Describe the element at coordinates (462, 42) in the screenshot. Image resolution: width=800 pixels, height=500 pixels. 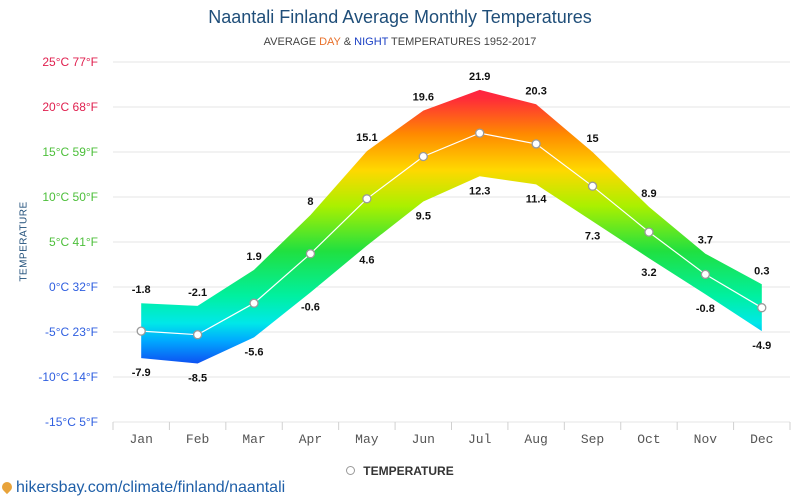
I see `subtitle-suffix: TEMPERATURES 1952-2017` at that location.